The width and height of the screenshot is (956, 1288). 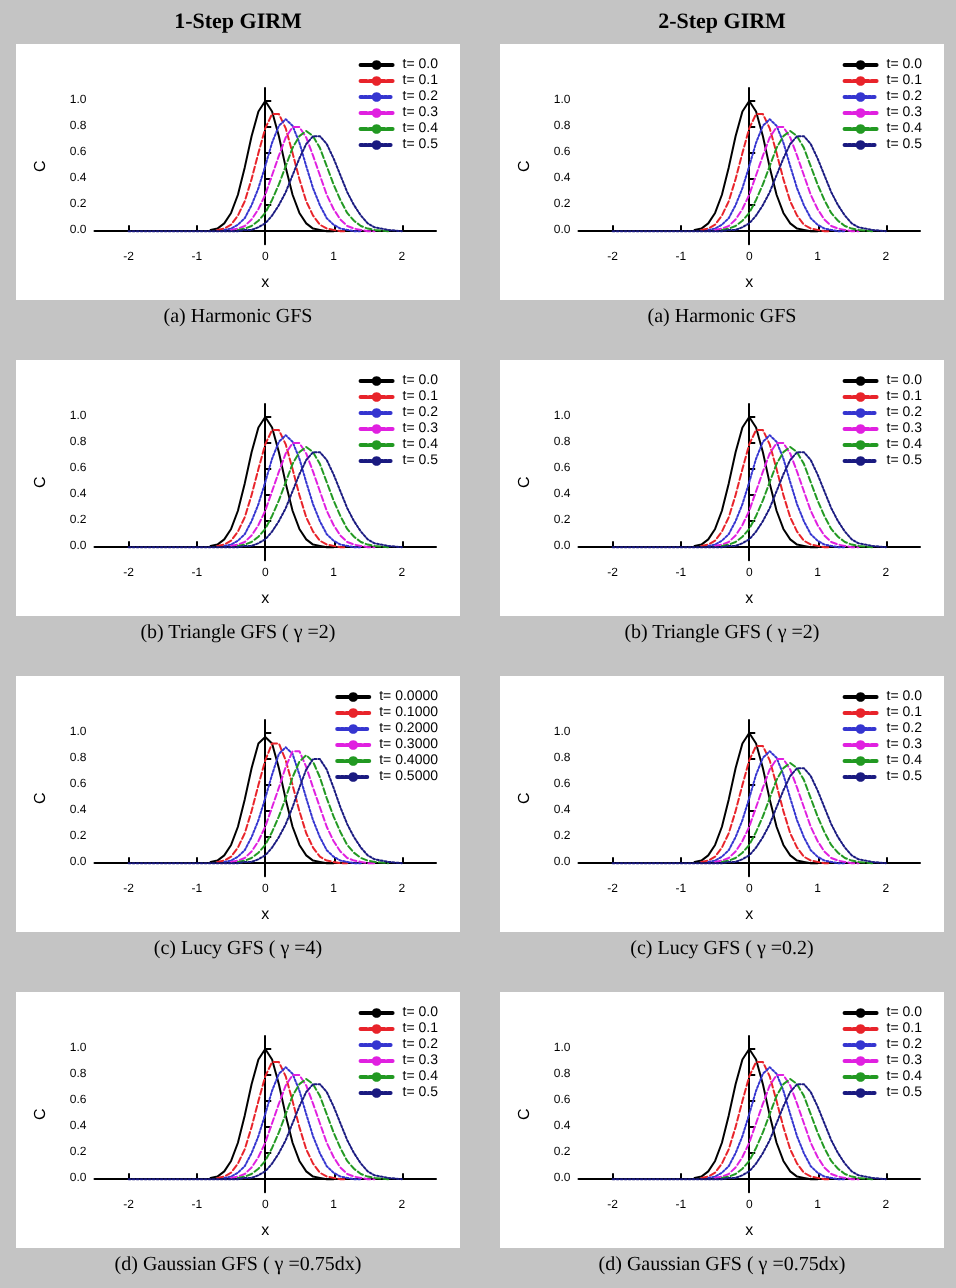 I want to click on text: (c) Lucy GFS ( γ =4), so click(x=238, y=949).